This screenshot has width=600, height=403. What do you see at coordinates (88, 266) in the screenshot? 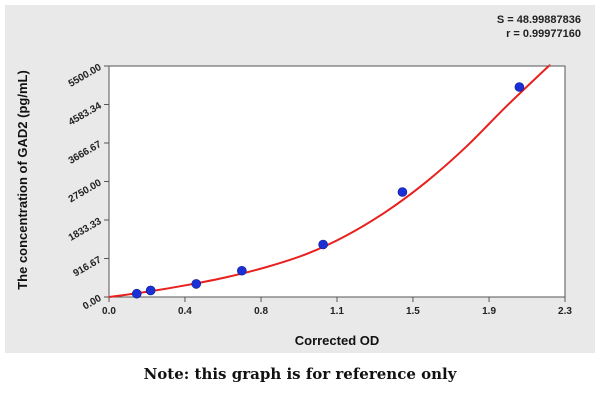
I see `y-tick-label: 916.67` at bounding box center [88, 266].